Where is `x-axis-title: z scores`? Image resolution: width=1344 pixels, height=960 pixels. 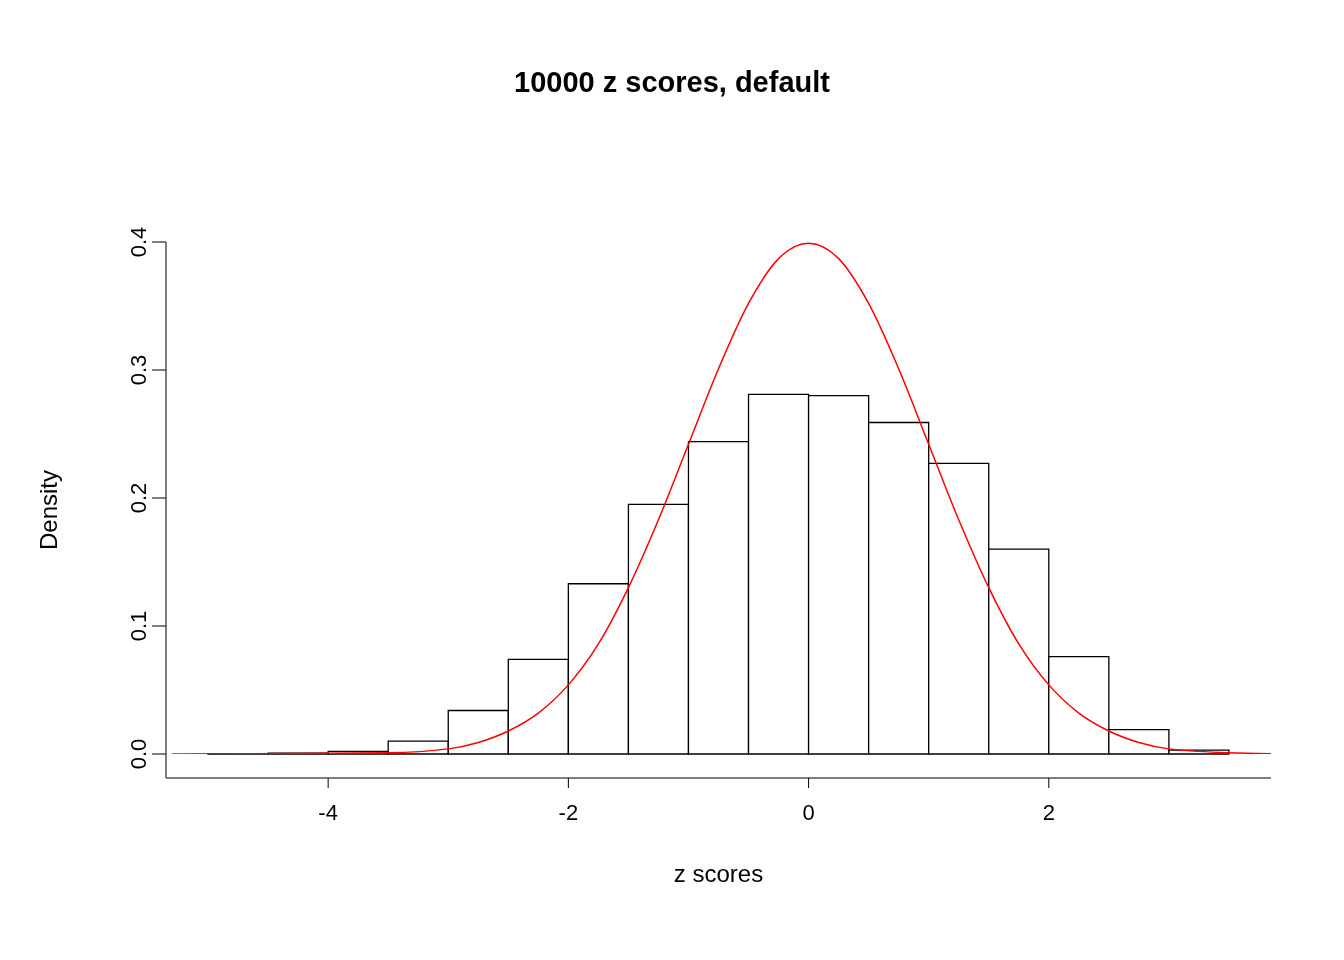 x-axis-title: z scores is located at coordinates (718, 873).